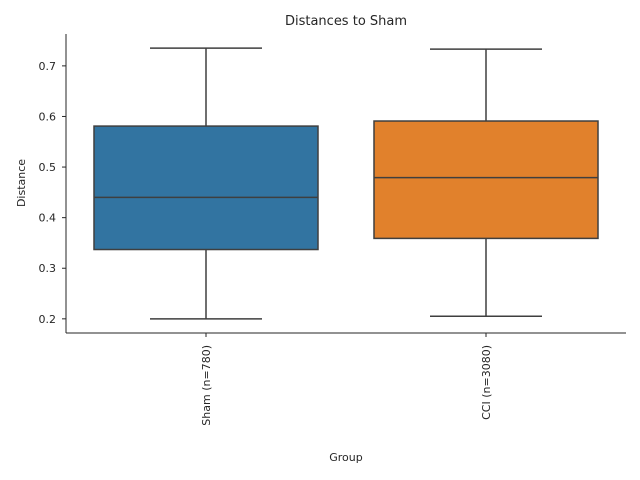  Describe the element at coordinates (486, 382) in the screenshot. I see `x-tick-label: CCI (n=3080)` at that location.